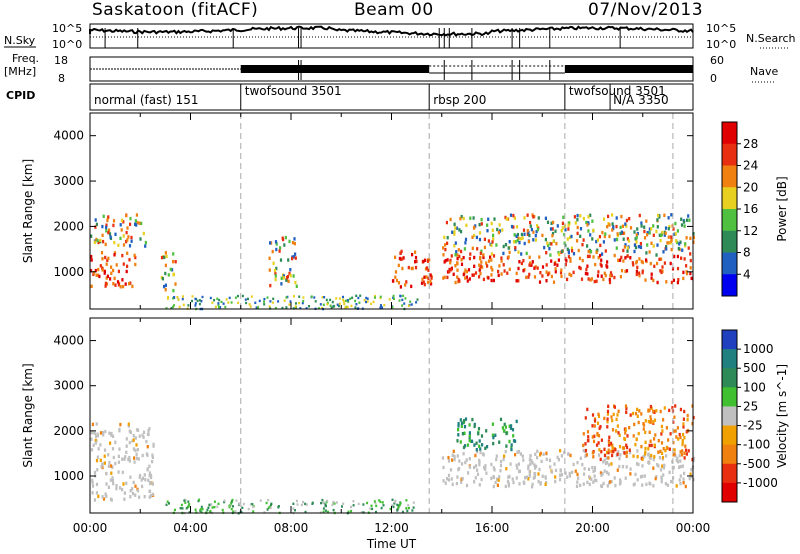 This screenshot has height=554, width=800. Describe the element at coordinates (67, 44) in the screenshot. I see `nsky-lo-left: 10^0` at that location.